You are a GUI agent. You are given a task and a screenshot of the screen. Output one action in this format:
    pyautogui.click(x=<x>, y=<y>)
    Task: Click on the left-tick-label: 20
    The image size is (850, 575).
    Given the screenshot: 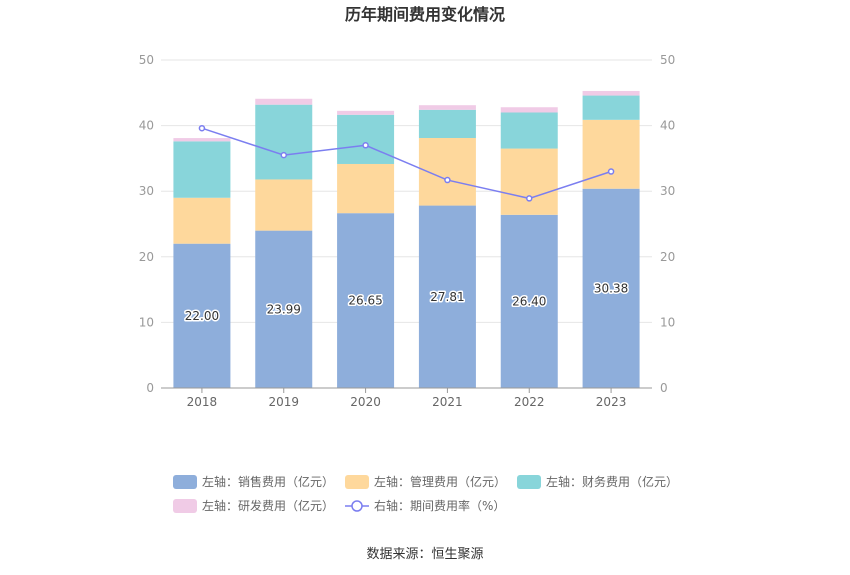 What is the action you would take?
    pyautogui.click(x=146, y=257)
    